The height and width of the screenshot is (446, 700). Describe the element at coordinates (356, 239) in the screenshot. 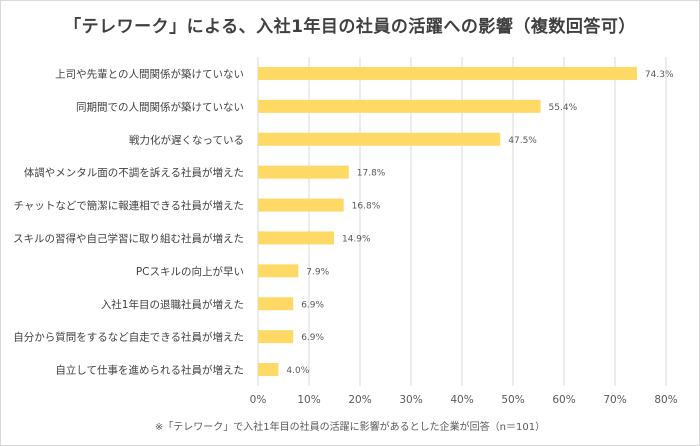

I see `value-label: 14.9%` at that location.